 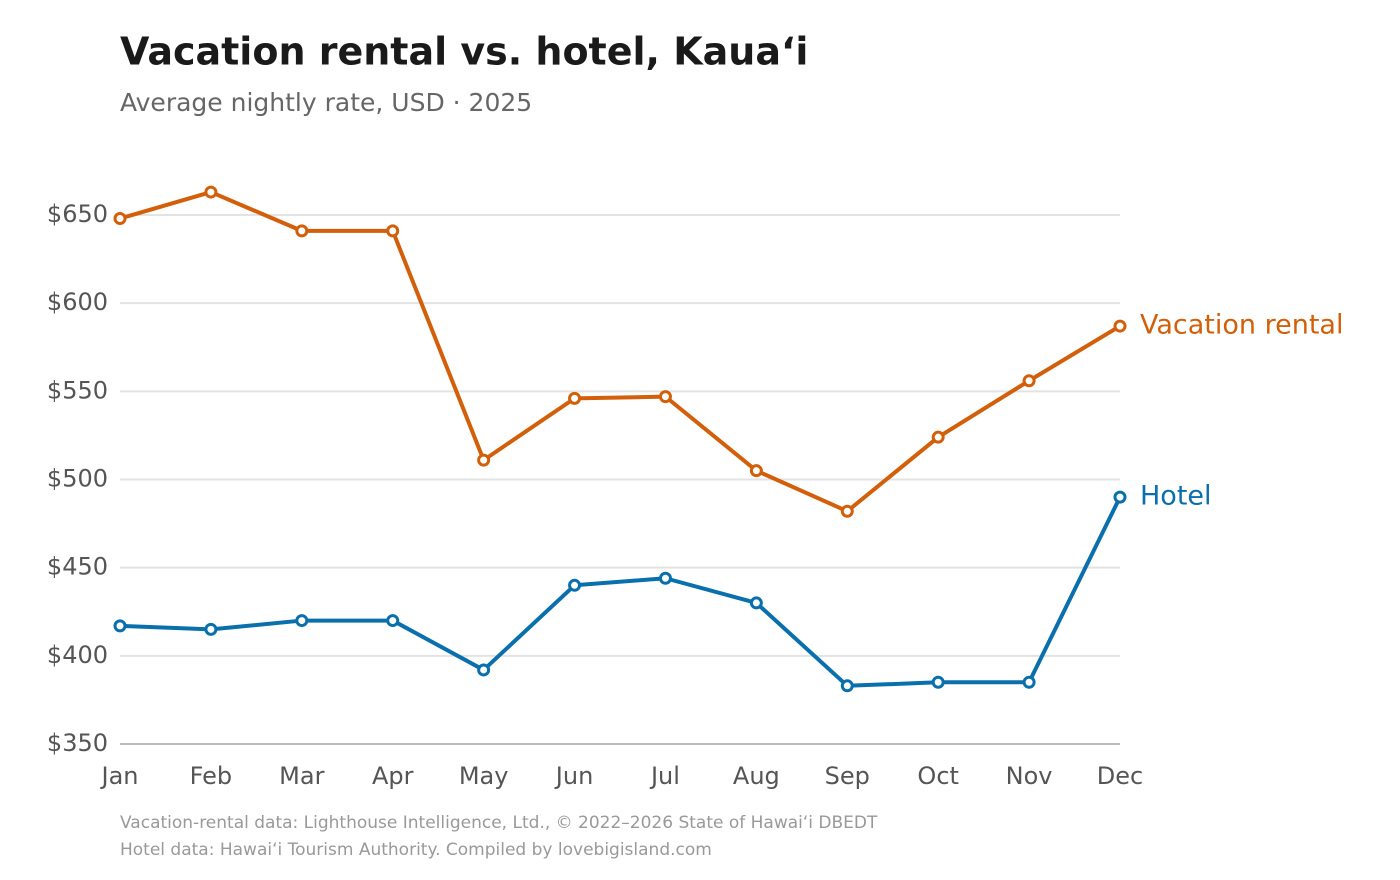 I want to click on series-label: Vacation rental, so click(x=1241, y=325).